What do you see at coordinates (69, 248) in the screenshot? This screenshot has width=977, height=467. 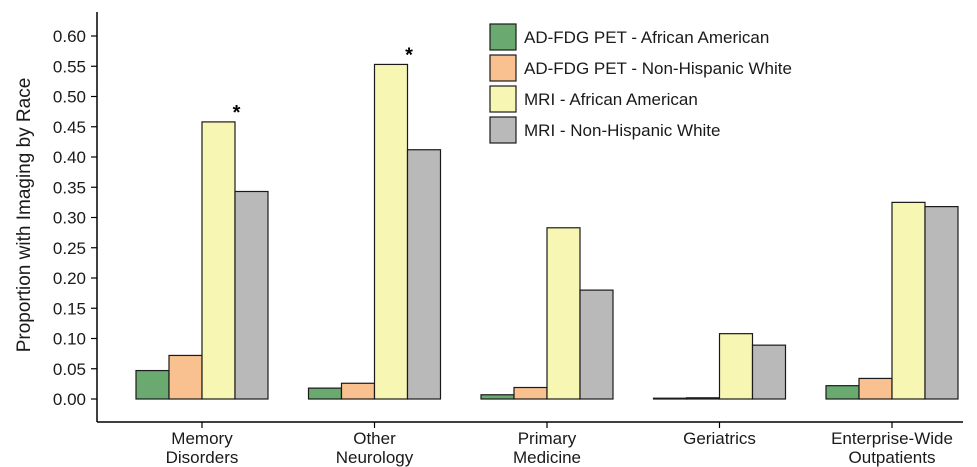 I see `y-tick-label: 0.25` at bounding box center [69, 248].